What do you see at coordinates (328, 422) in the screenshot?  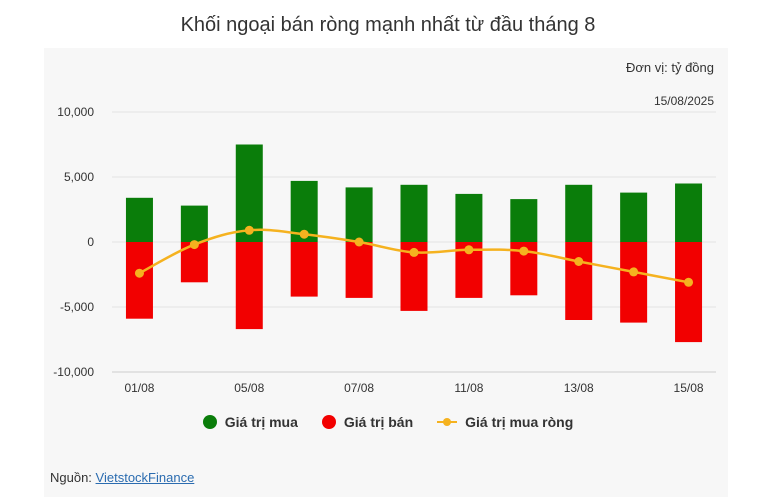 I see `legend-sell-marker` at bounding box center [328, 422].